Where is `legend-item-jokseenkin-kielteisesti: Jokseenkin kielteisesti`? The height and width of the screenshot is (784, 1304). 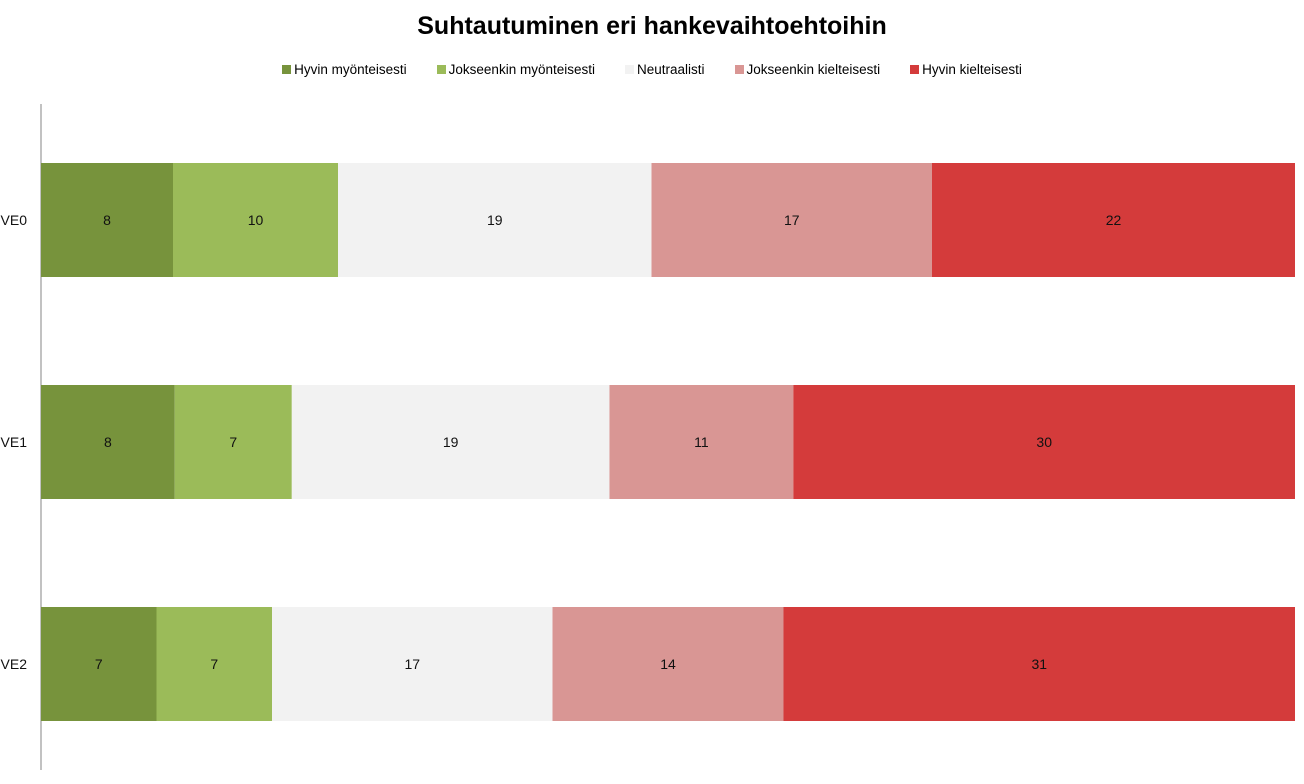
legend-item-jokseenkin-kielteisesti: Jokseenkin kielteisesti is located at coordinates (807, 69).